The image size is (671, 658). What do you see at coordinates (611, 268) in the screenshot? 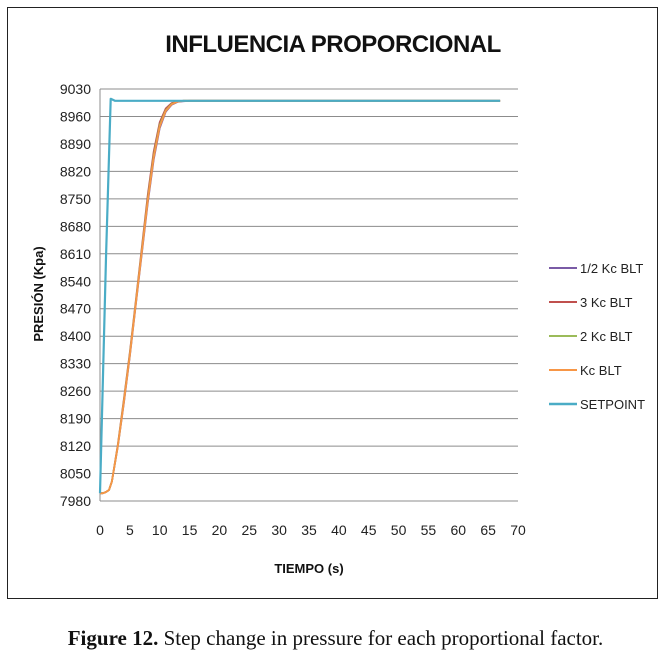
I see `legend-label: 1/2 Kc BLT` at bounding box center [611, 268].